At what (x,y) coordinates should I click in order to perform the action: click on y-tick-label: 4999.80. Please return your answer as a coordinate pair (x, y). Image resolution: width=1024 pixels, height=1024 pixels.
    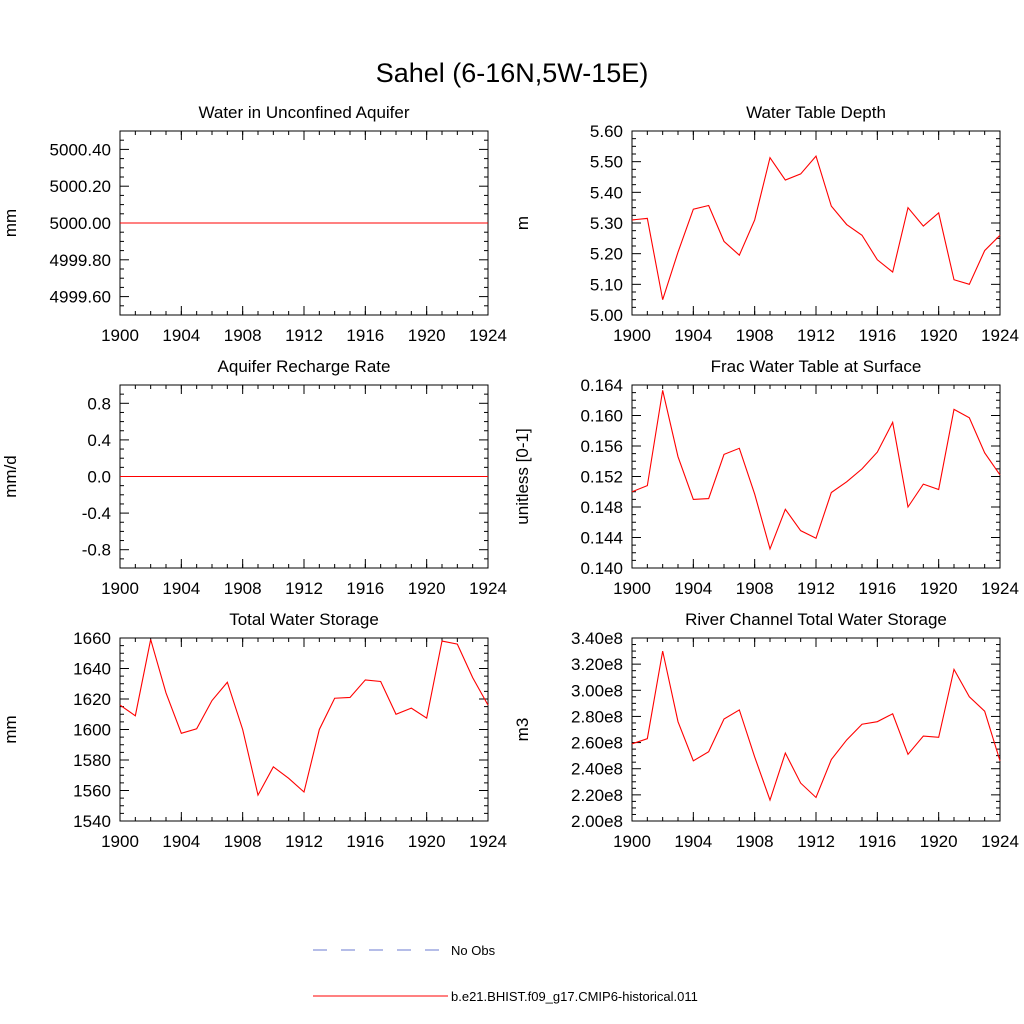
    Looking at the image, I should click on (80, 260).